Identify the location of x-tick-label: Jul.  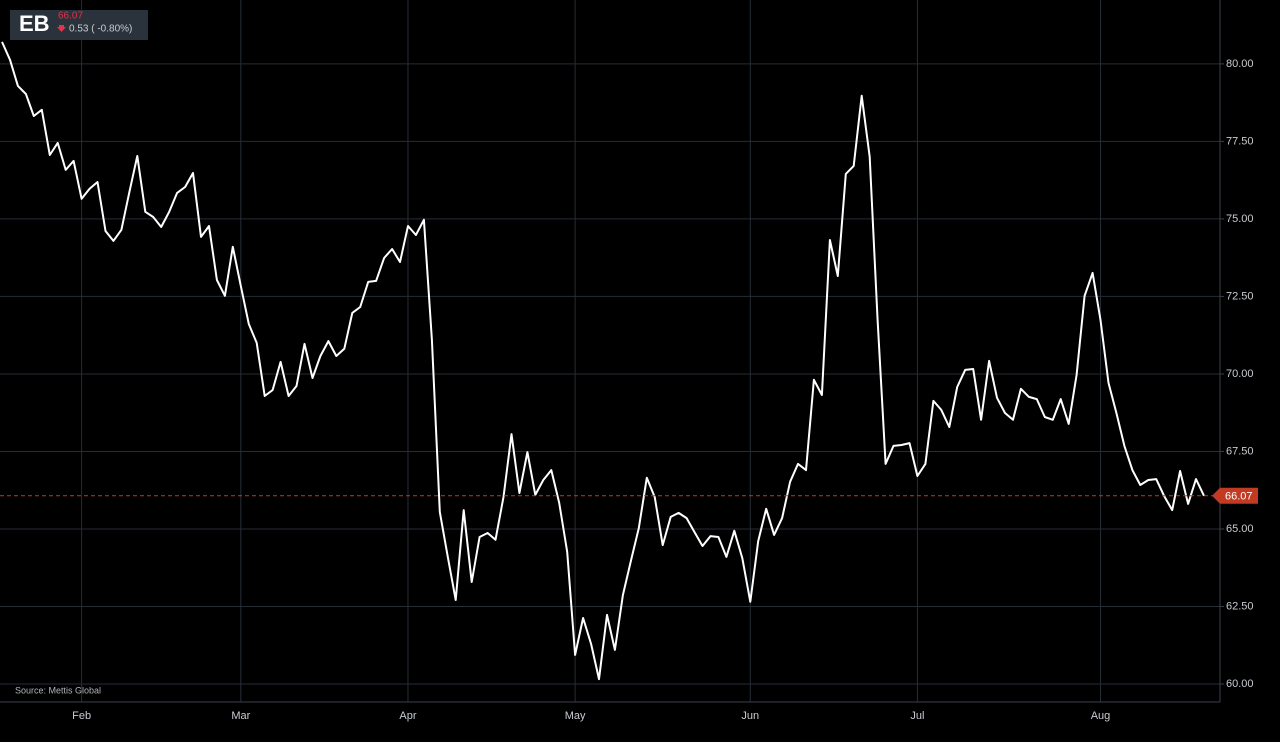
(917, 716).